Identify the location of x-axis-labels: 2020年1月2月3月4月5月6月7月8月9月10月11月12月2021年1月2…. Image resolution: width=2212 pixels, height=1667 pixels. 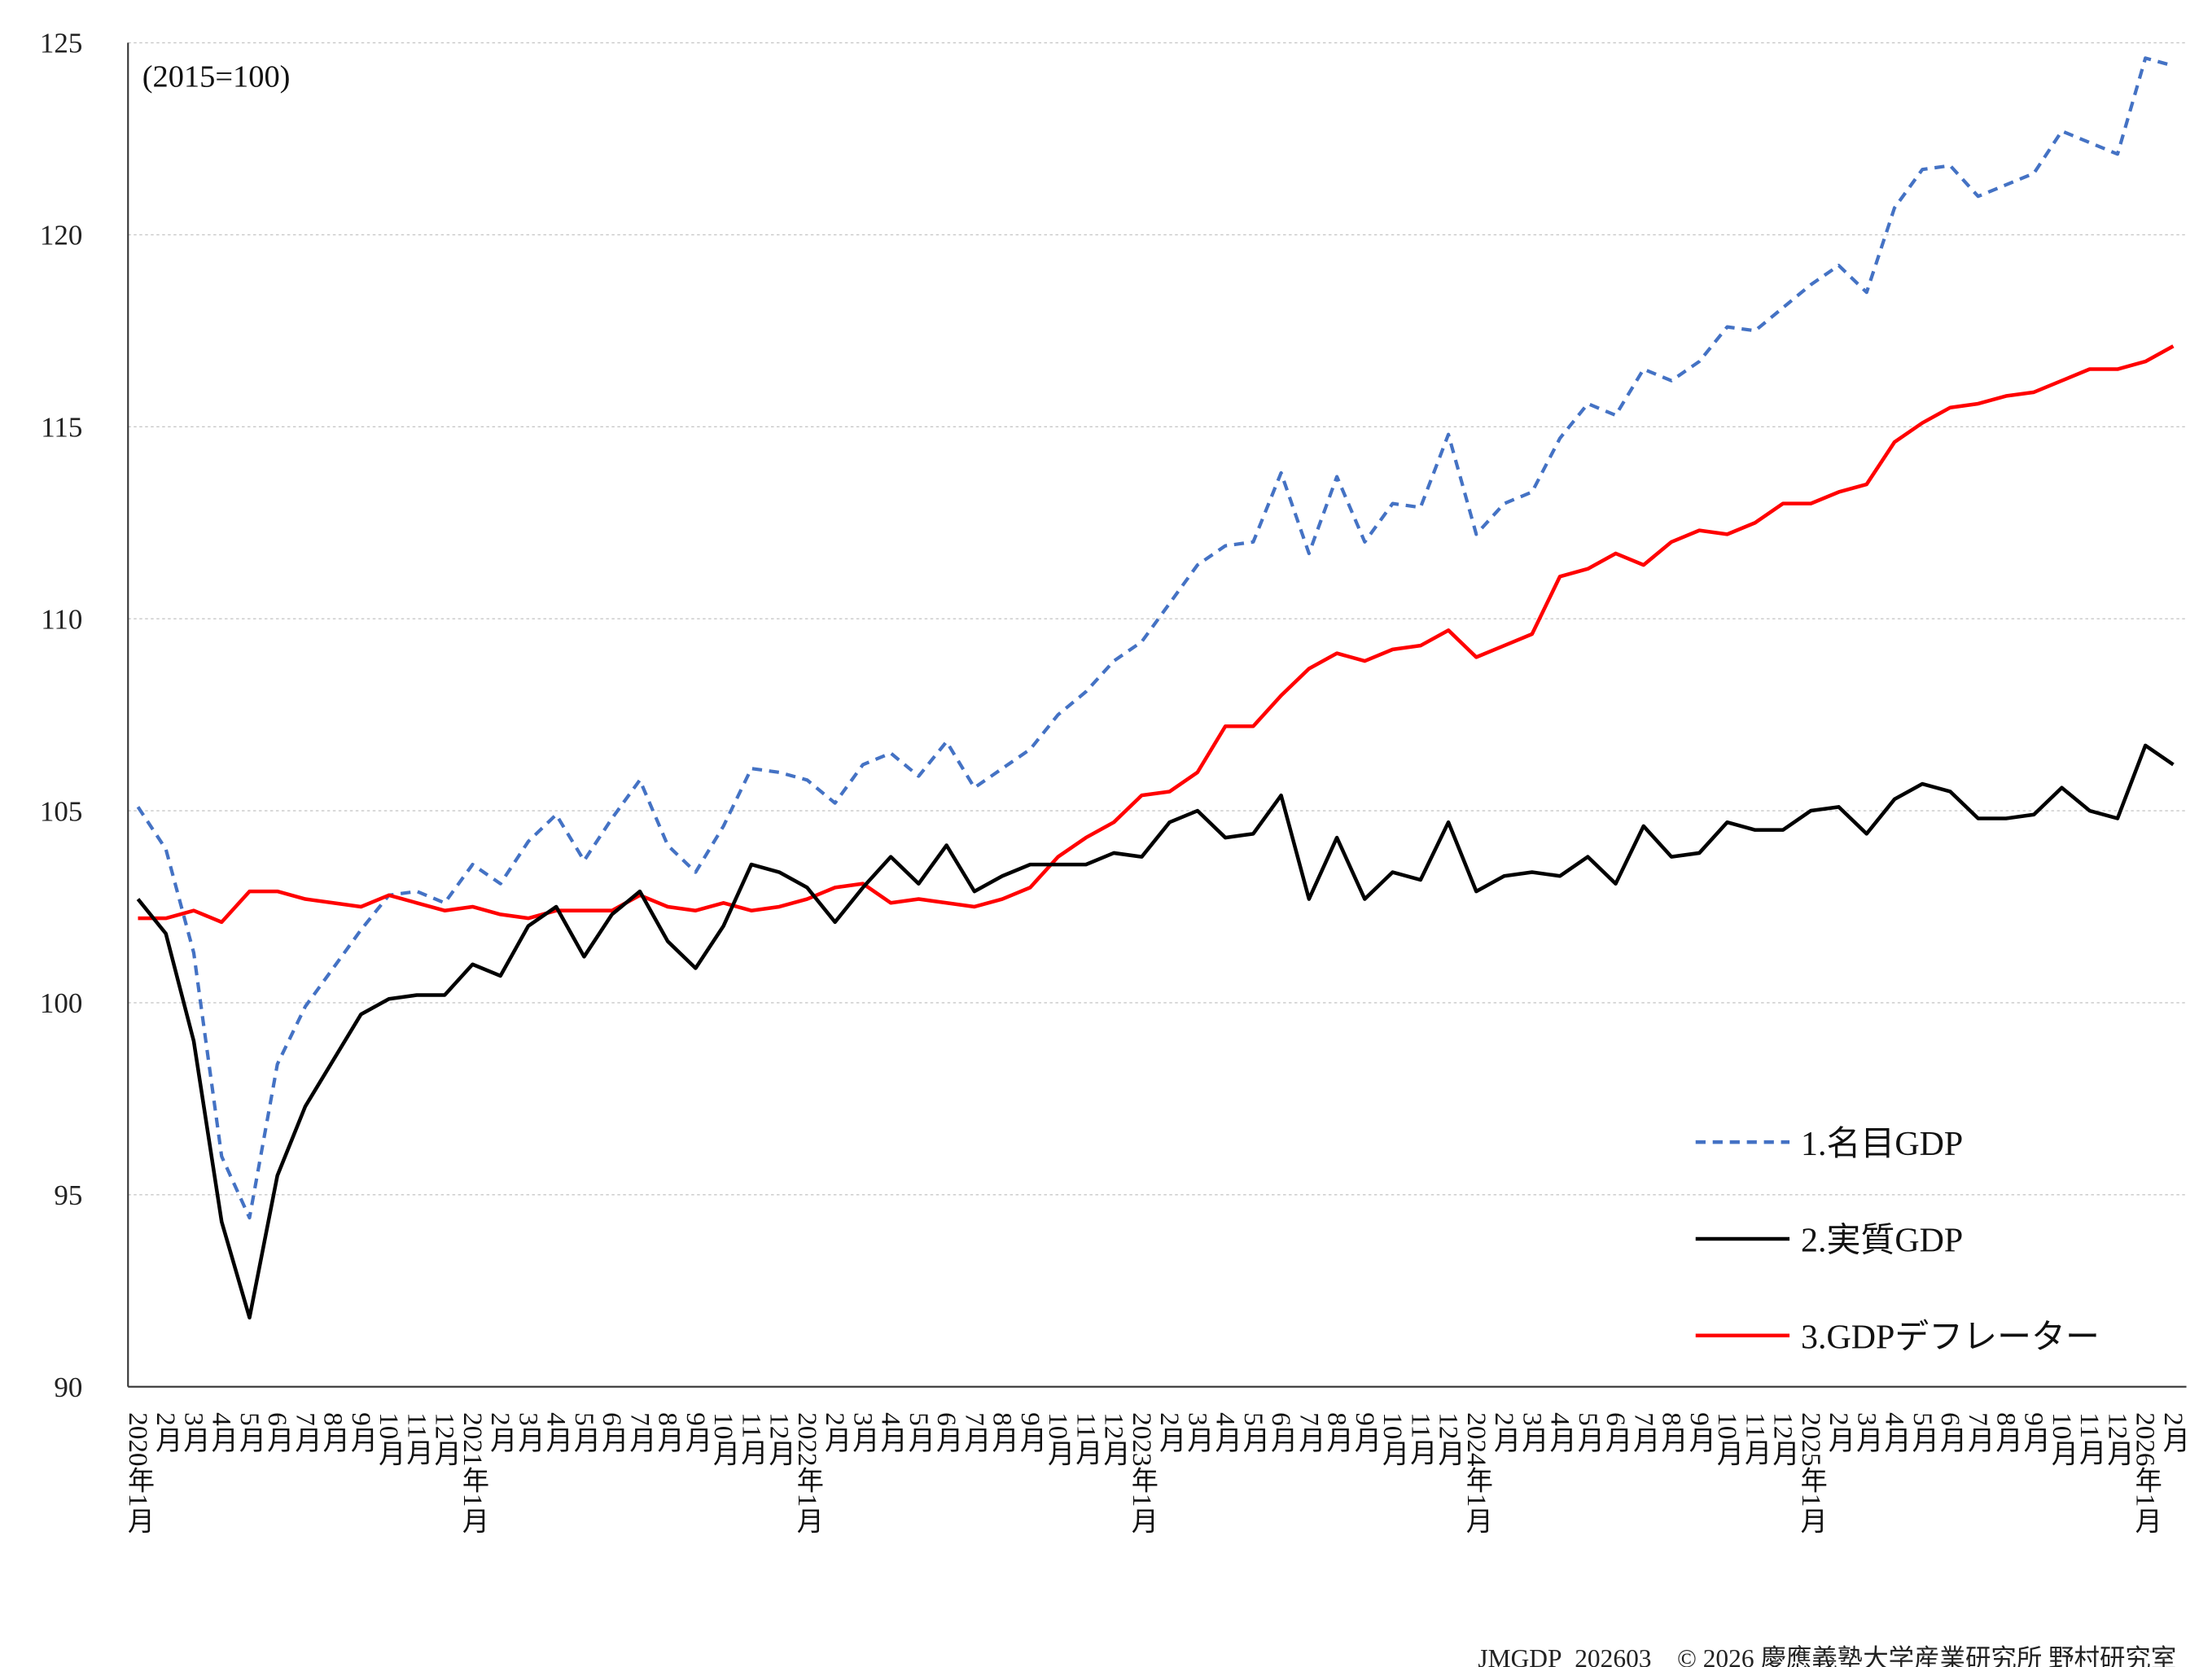
(1156, 1473).